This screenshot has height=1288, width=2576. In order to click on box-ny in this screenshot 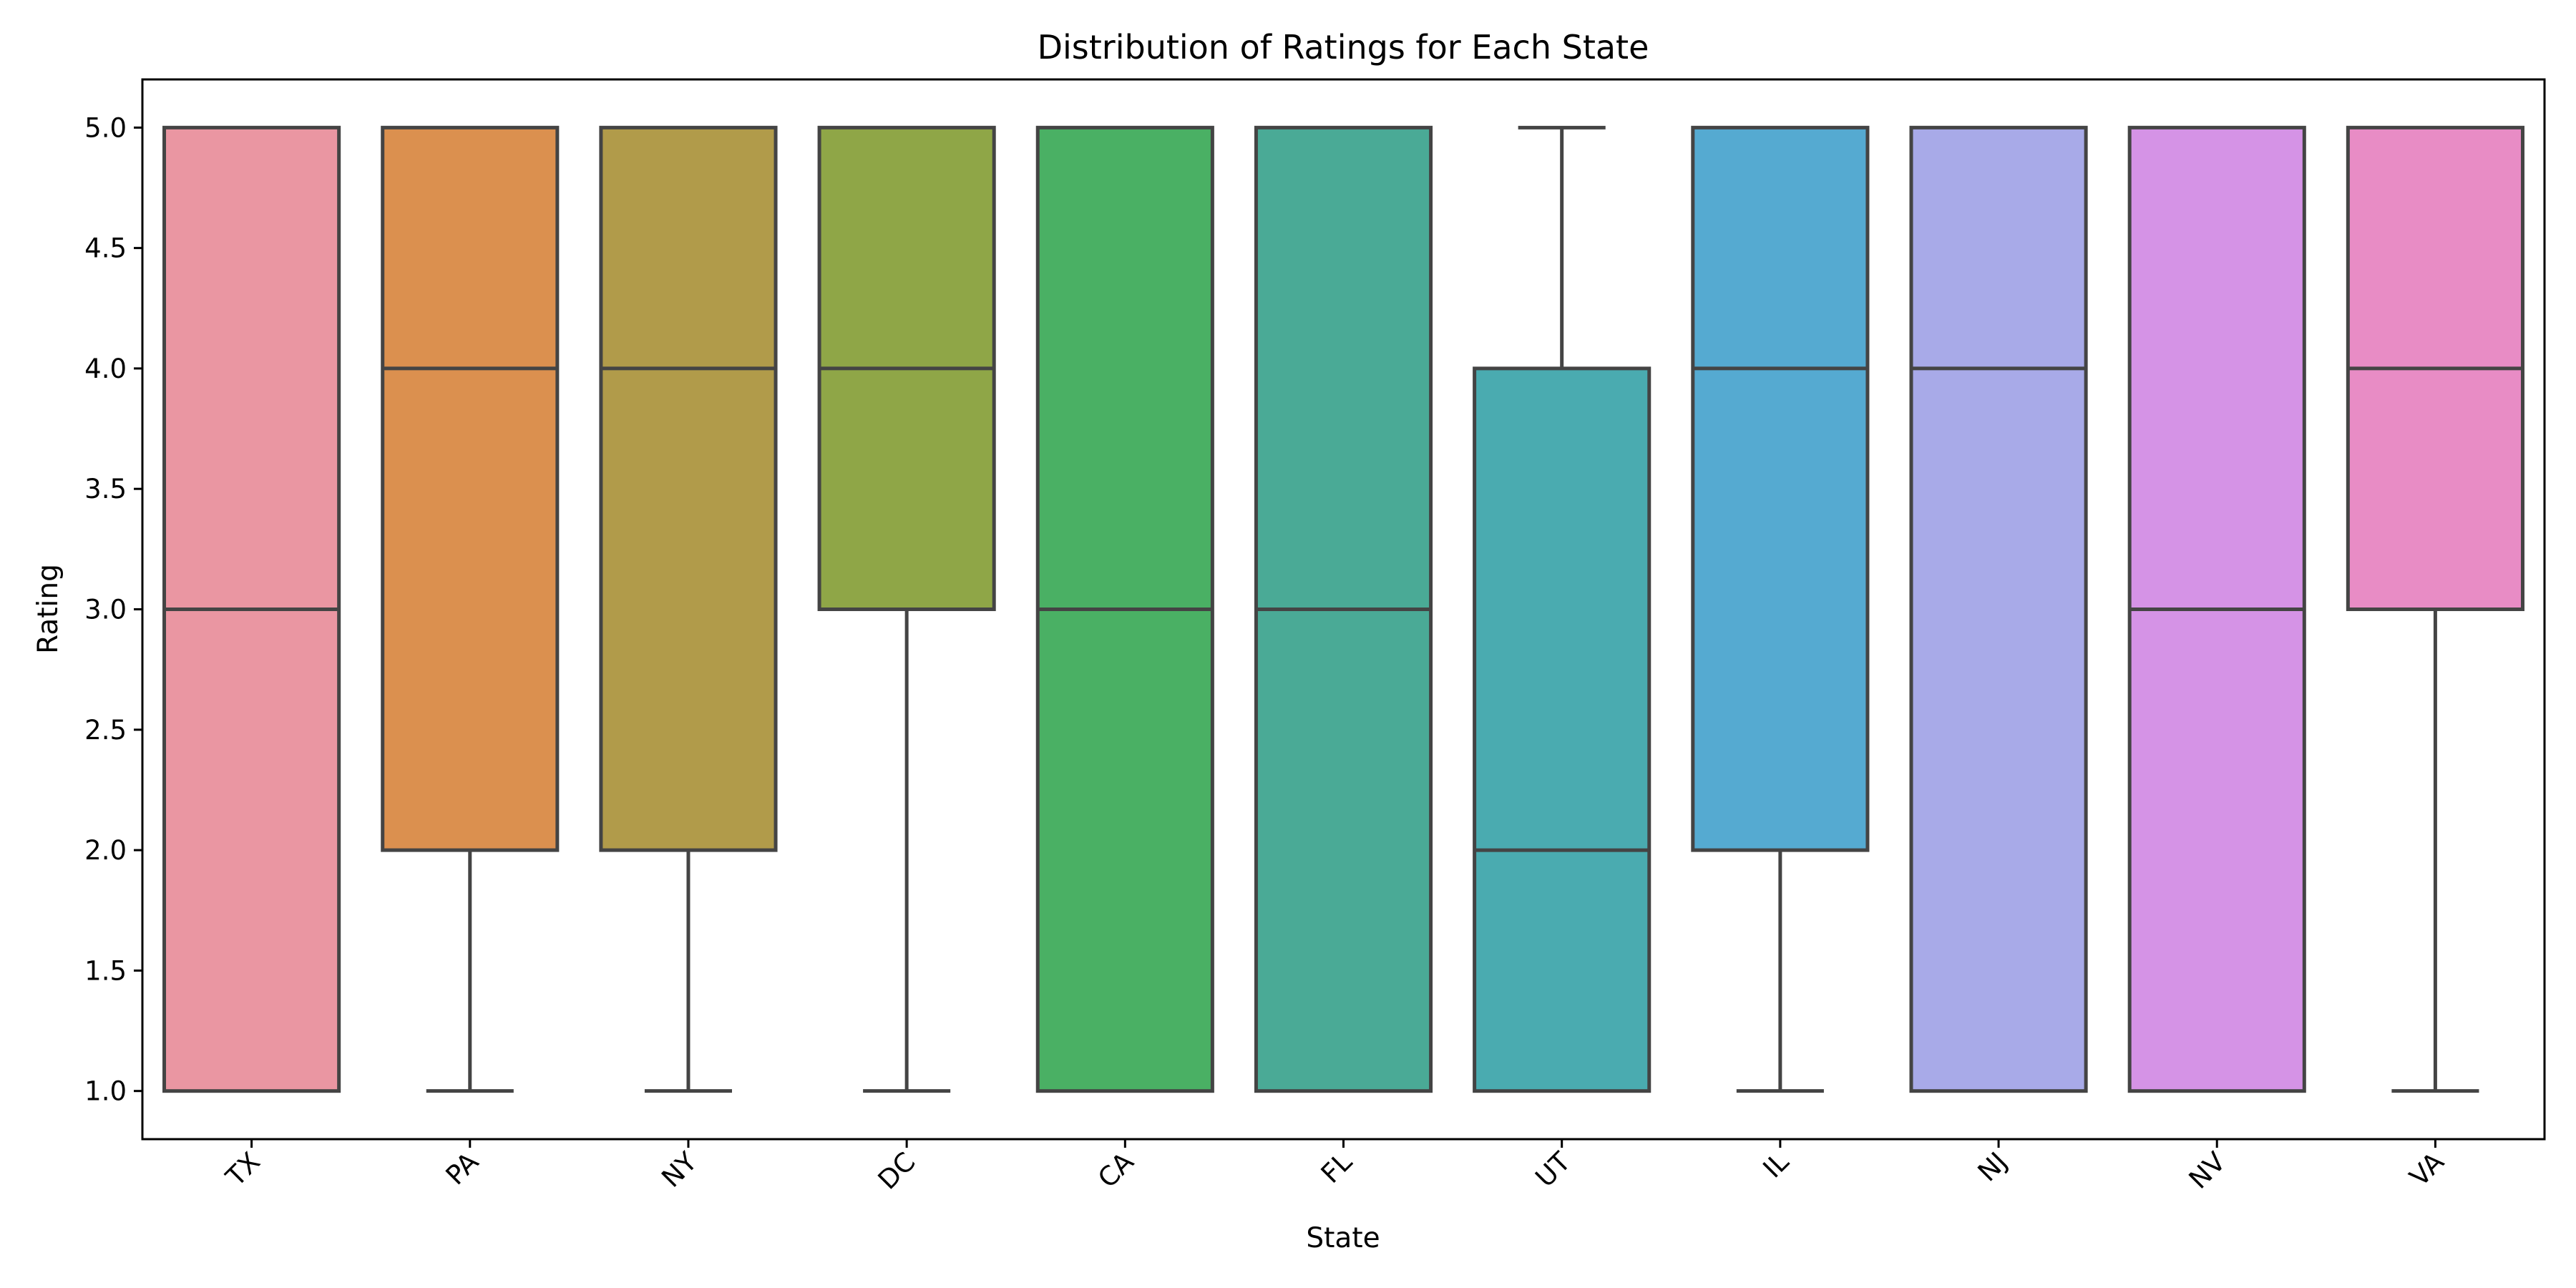, I will do `click(688, 609)`.